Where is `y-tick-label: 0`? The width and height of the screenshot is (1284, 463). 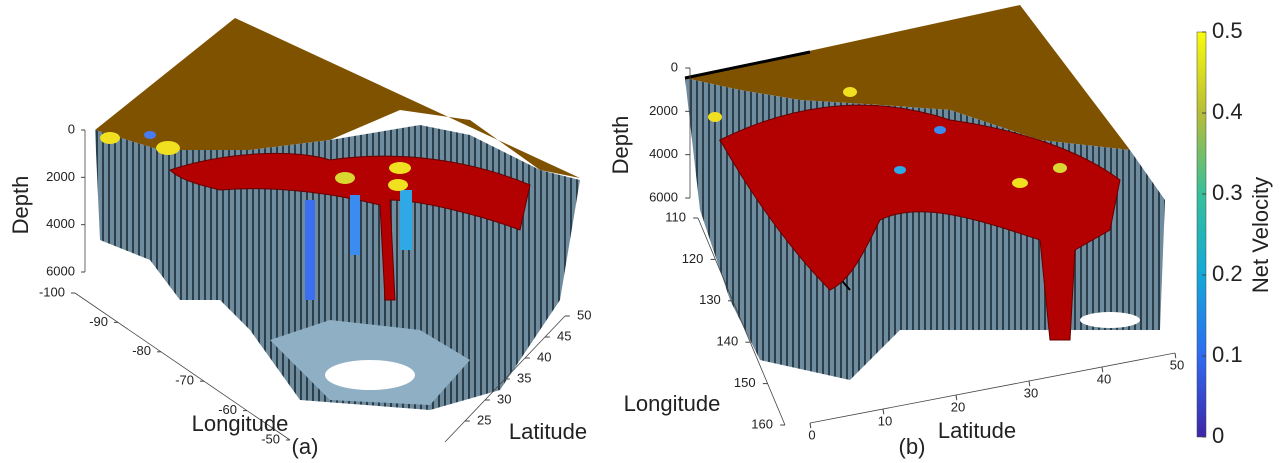 y-tick-label: 0 is located at coordinates (811, 434).